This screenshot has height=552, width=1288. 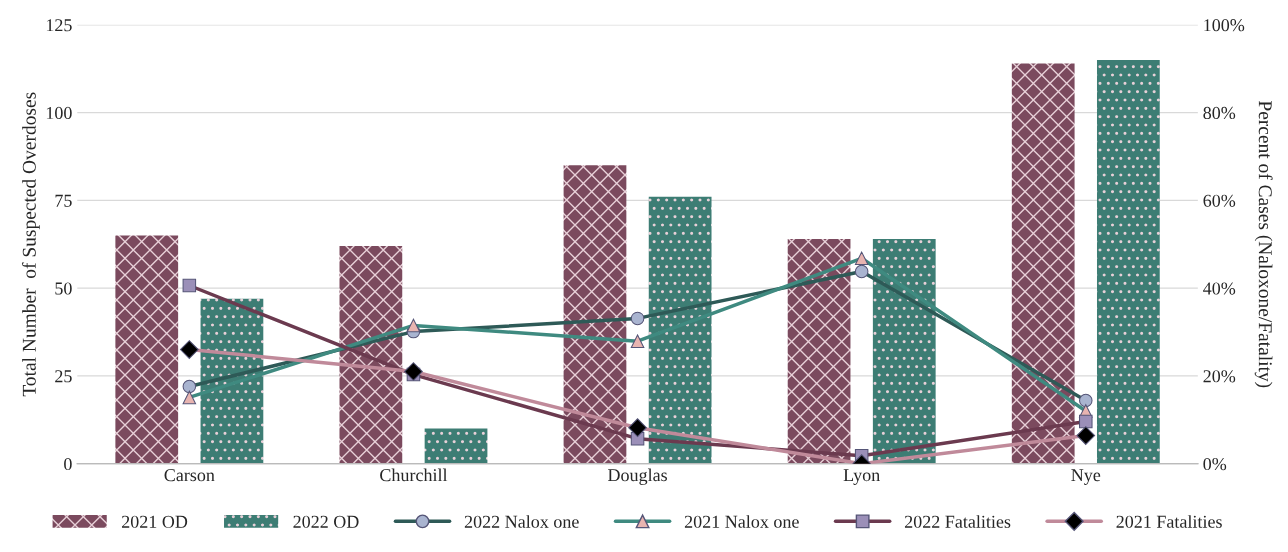 I want to click on y-tick-label: 25, so click(x=63, y=376).